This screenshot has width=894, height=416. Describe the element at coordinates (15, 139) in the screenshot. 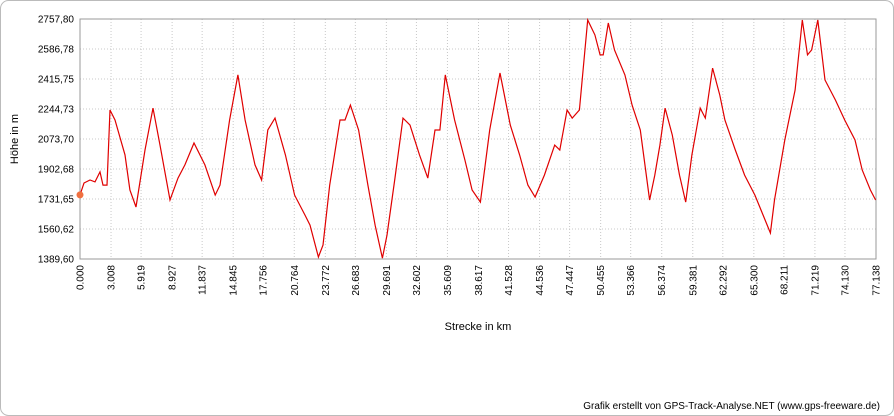

I see `y-axis-label: Höhe in m` at that location.